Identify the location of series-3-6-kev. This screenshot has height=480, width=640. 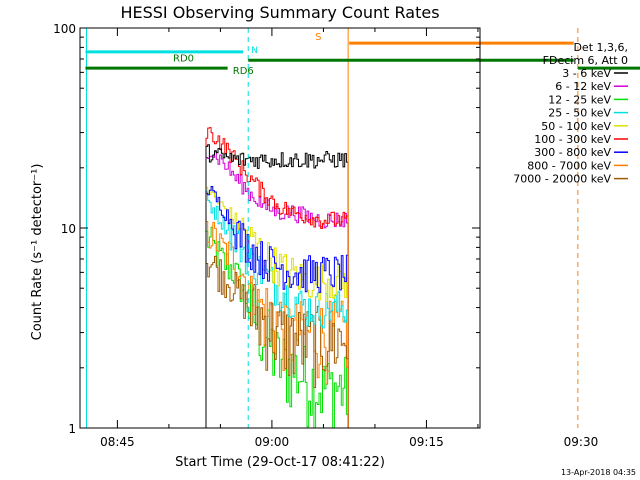
(277, 286).